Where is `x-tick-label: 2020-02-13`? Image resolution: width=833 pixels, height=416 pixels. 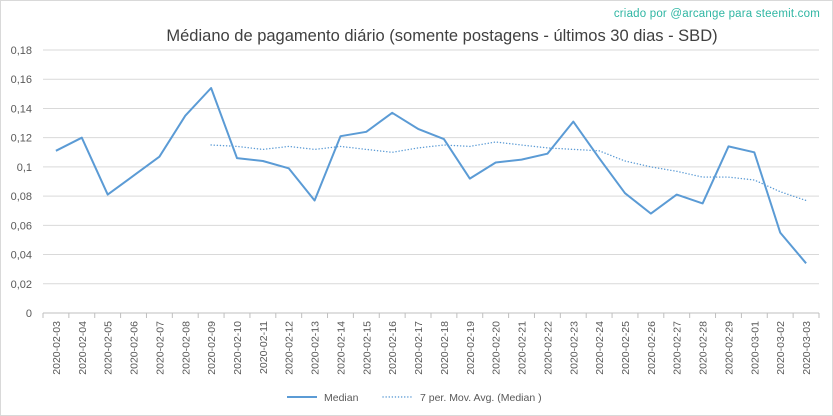
x-tick-label: 2020-02-13 is located at coordinates (316, 348).